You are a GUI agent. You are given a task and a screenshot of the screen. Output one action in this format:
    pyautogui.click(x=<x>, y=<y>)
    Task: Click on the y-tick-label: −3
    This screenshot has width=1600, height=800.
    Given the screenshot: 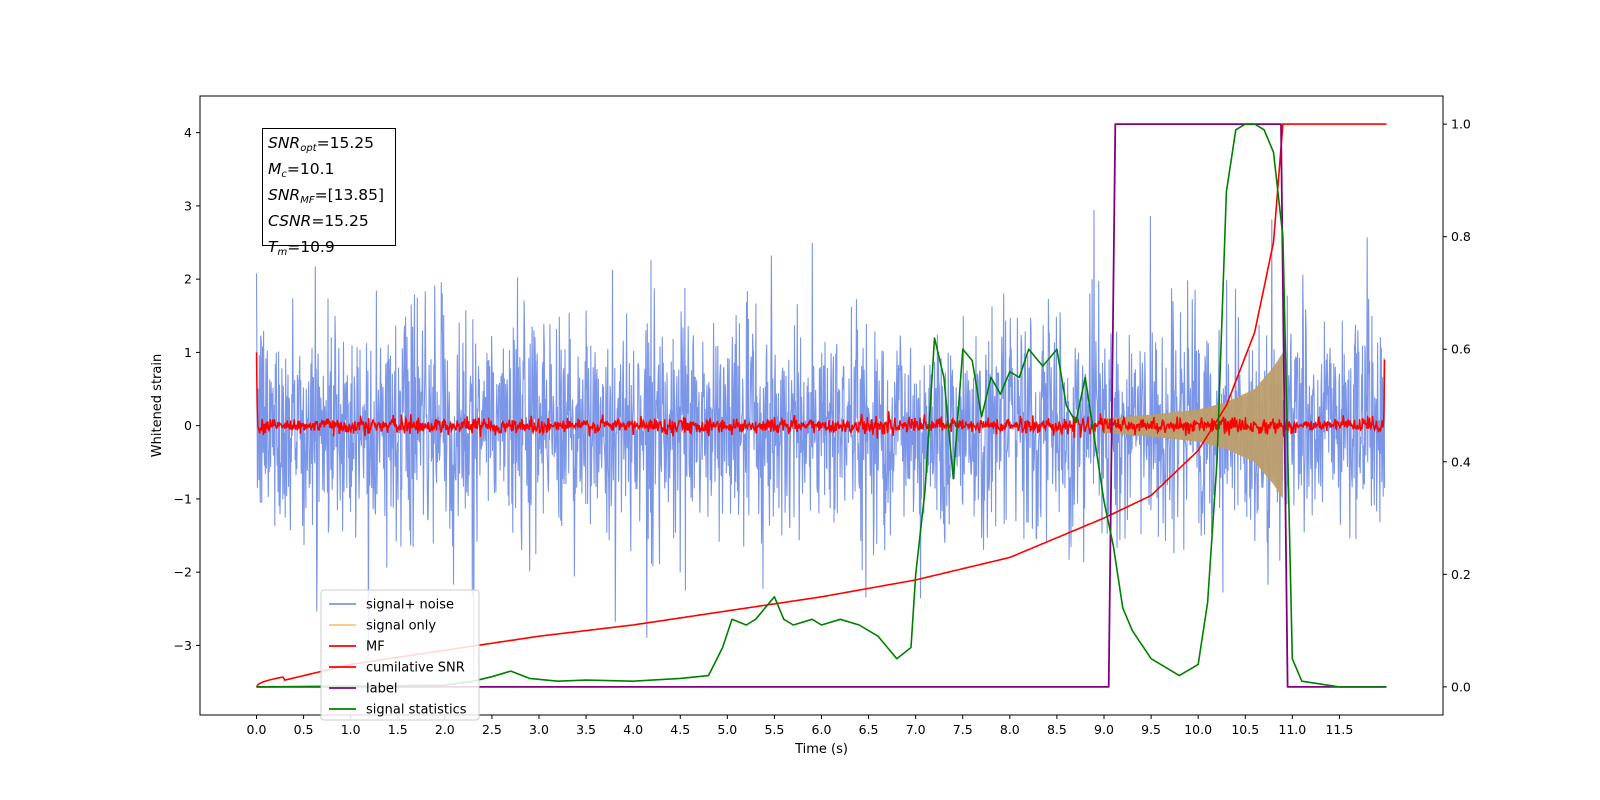 What is the action you would take?
    pyautogui.click(x=183, y=645)
    